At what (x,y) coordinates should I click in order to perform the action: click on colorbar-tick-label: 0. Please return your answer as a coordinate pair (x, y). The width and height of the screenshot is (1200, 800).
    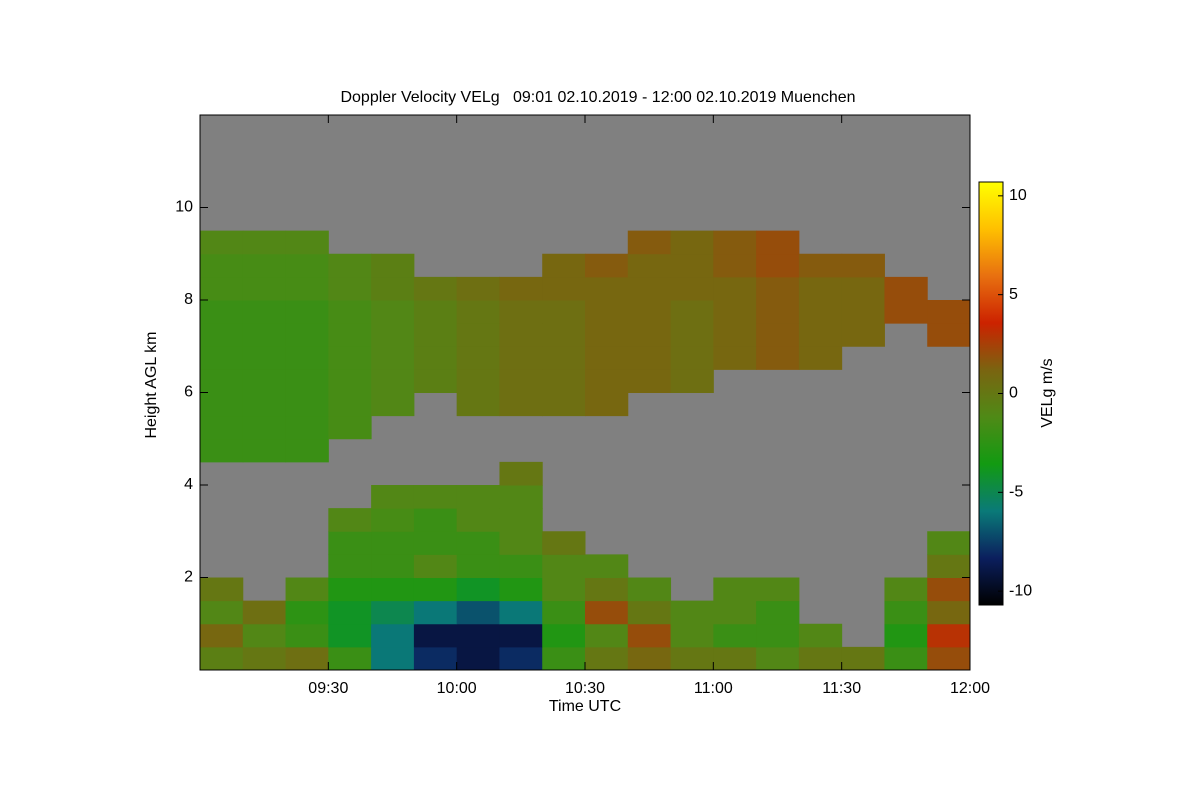
    Looking at the image, I should click on (1013, 393).